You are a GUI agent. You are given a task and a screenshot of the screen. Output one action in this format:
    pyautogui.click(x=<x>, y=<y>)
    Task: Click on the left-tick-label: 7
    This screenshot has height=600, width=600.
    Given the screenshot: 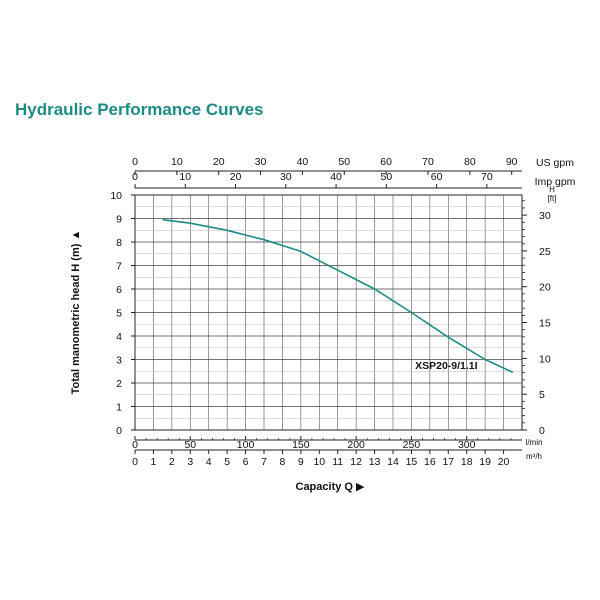 What is the action you would take?
    pyautogui.click(x=119, y=267)
    